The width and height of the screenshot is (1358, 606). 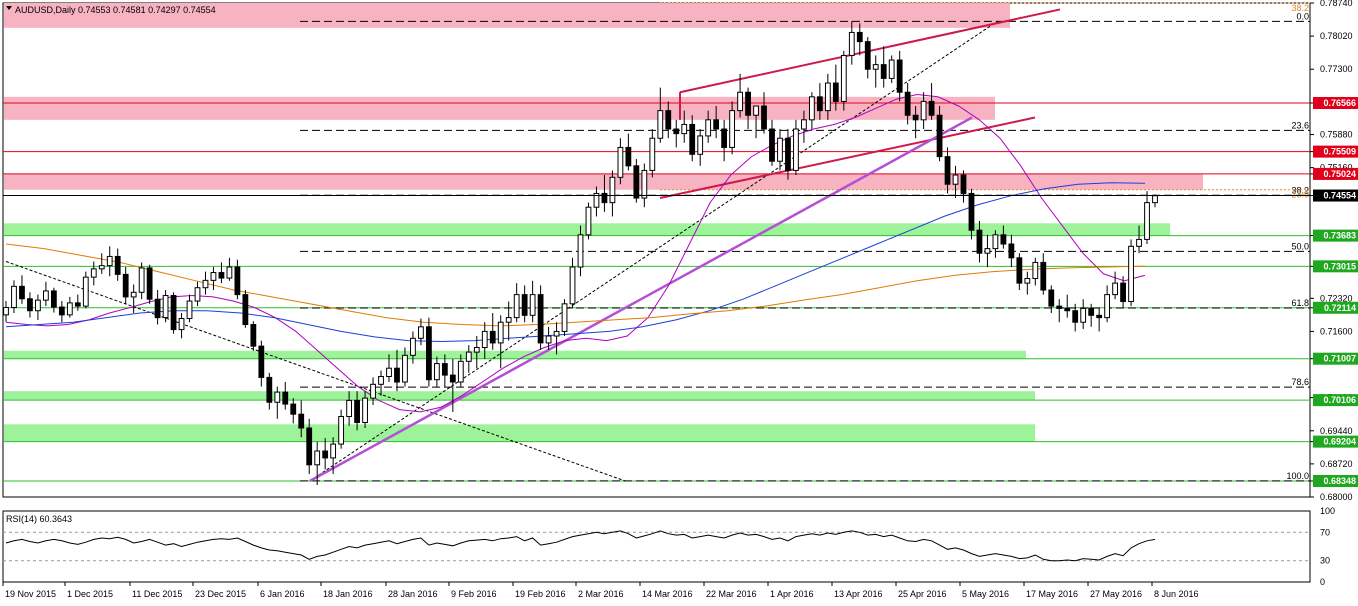 What do you see at coordinates (1336, 36) in the screenshot?
I see `y-tick-label: 0.78020` at bounding box center [1336, 36].